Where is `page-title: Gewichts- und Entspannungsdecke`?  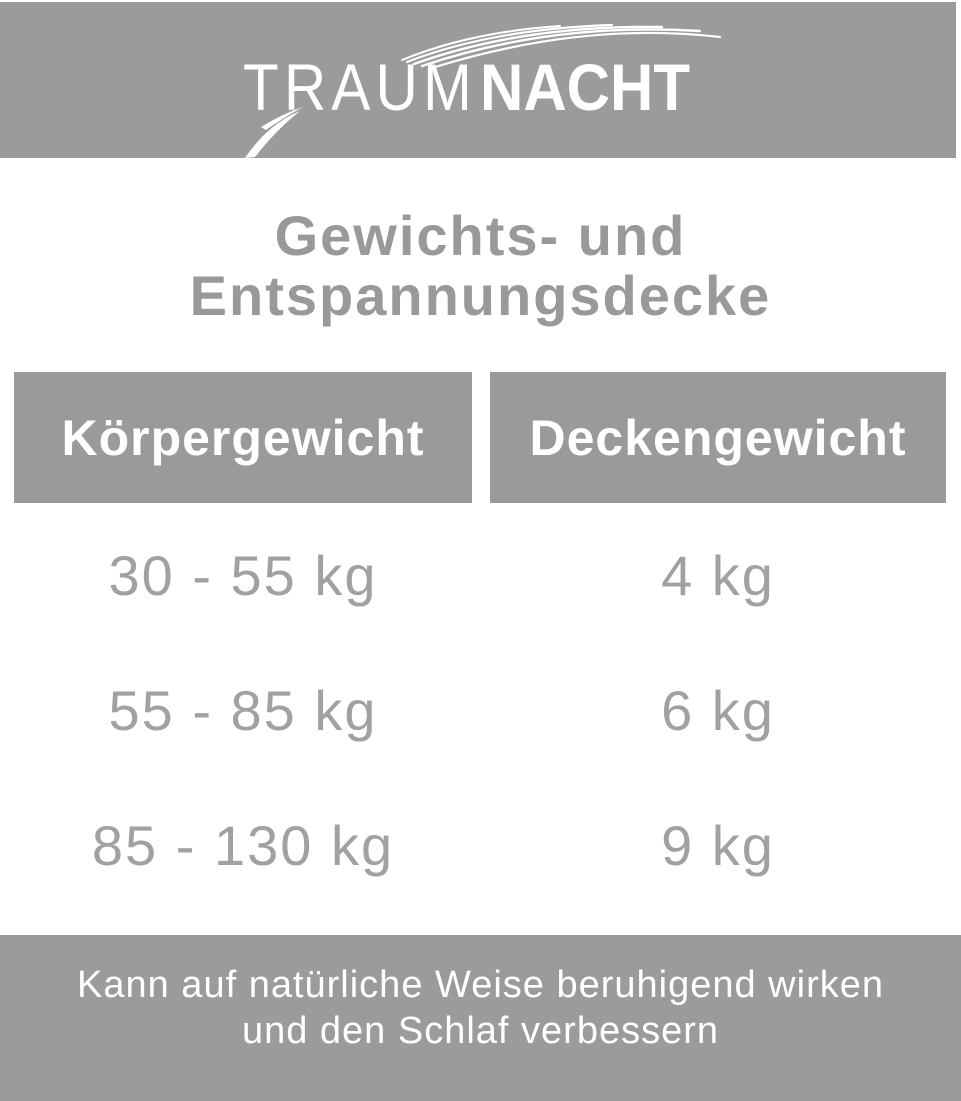
page-title: Gewichts- und Entspannungsdecke is located at coordinates (480, 266).